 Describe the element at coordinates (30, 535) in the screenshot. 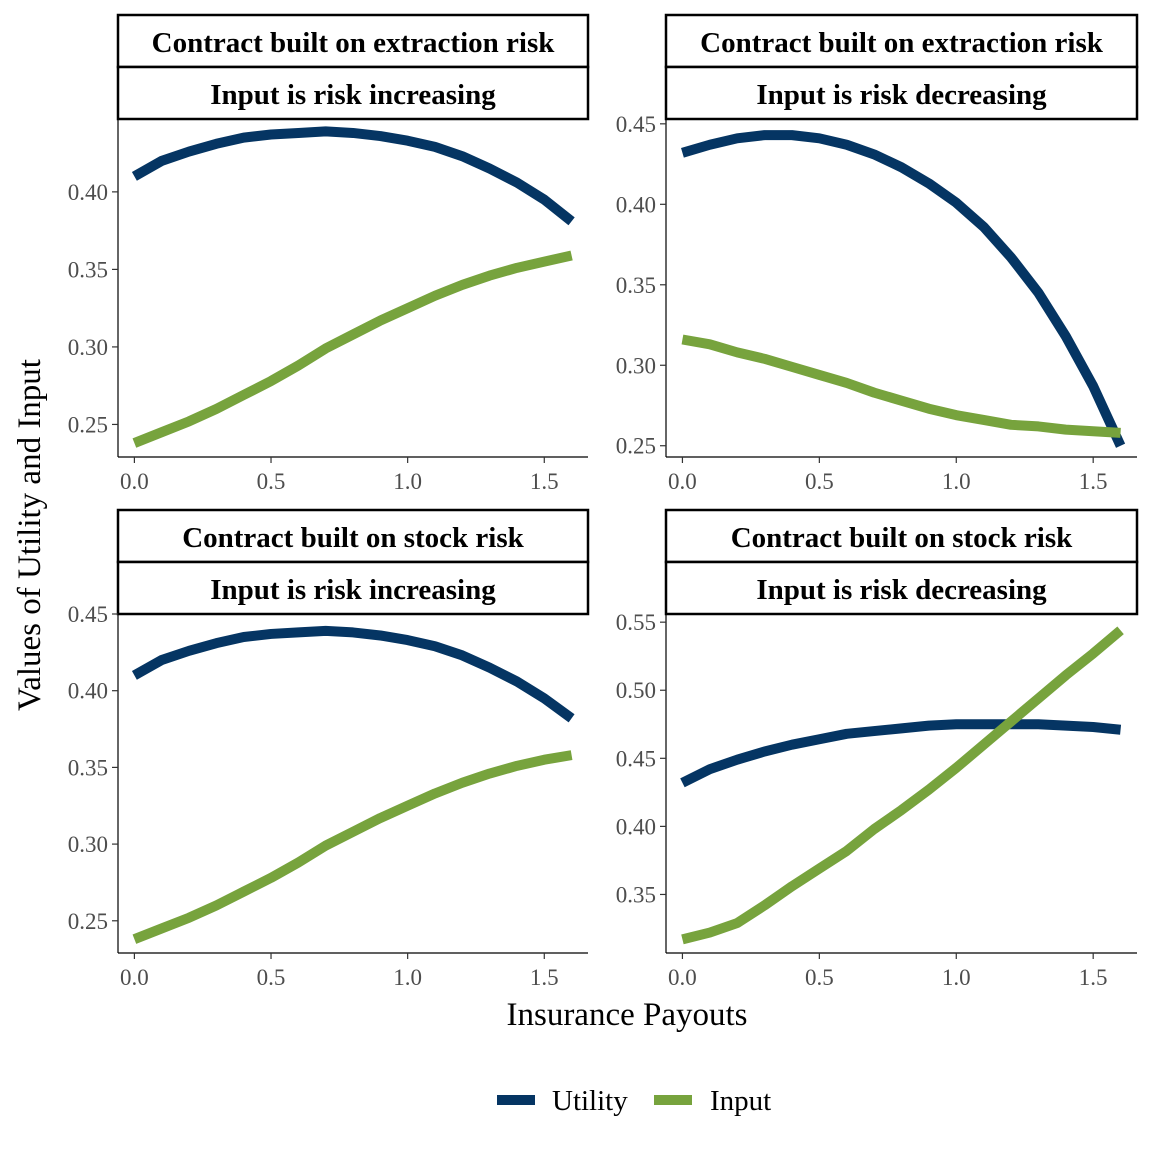

I see `y-axis-title: Values of Utility and Input` at that location.